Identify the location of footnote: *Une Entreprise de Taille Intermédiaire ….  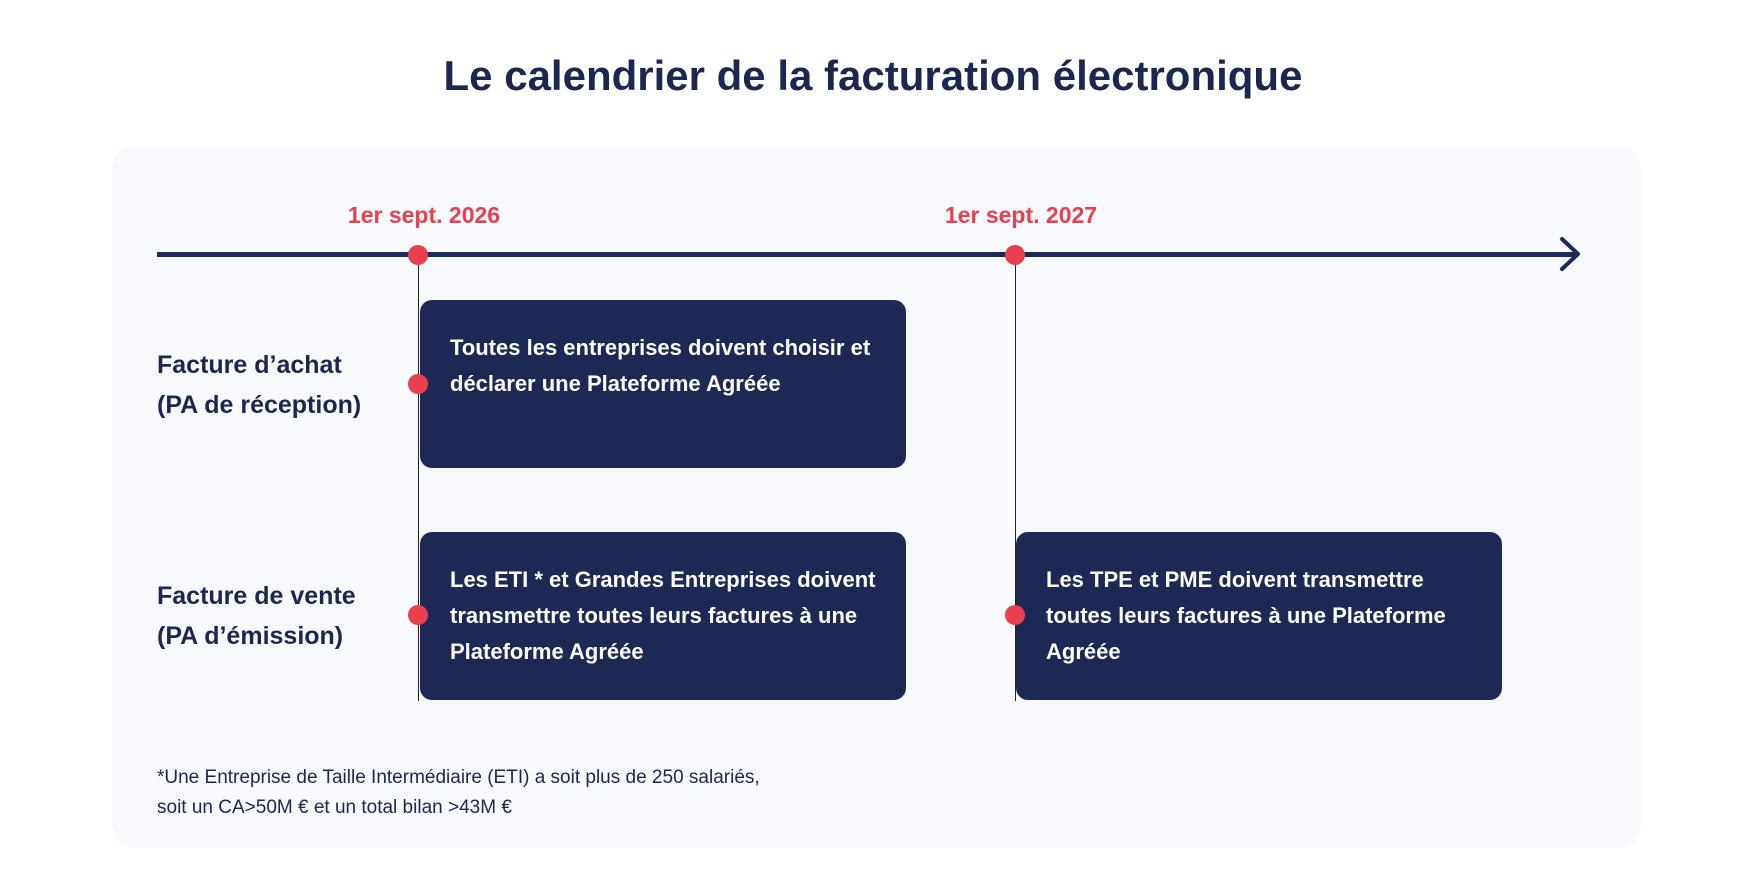
(458, 793).